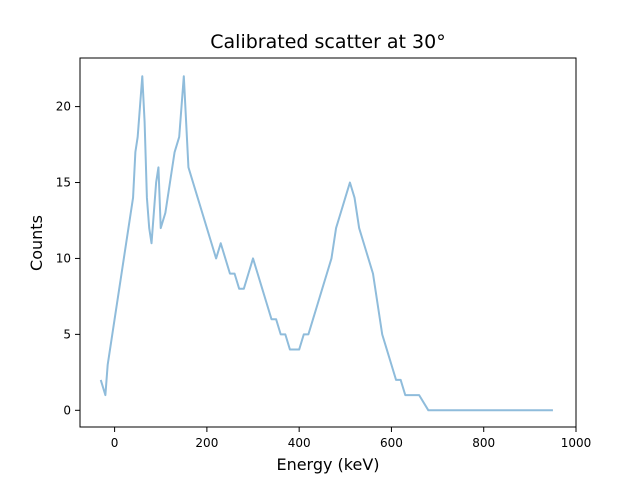 This screenshot has width=640, height=480. What do you see at coordinates (36, 243) in the screenshot?
I see `y-axis-label: Counts` at bounding box center [36, 243].